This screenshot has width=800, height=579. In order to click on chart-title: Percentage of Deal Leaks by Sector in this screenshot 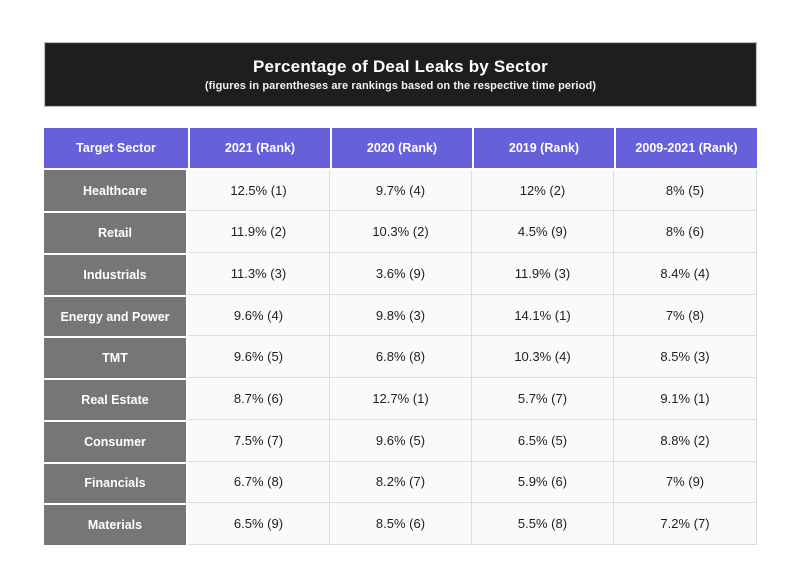, I will do `click(400, 66)`.